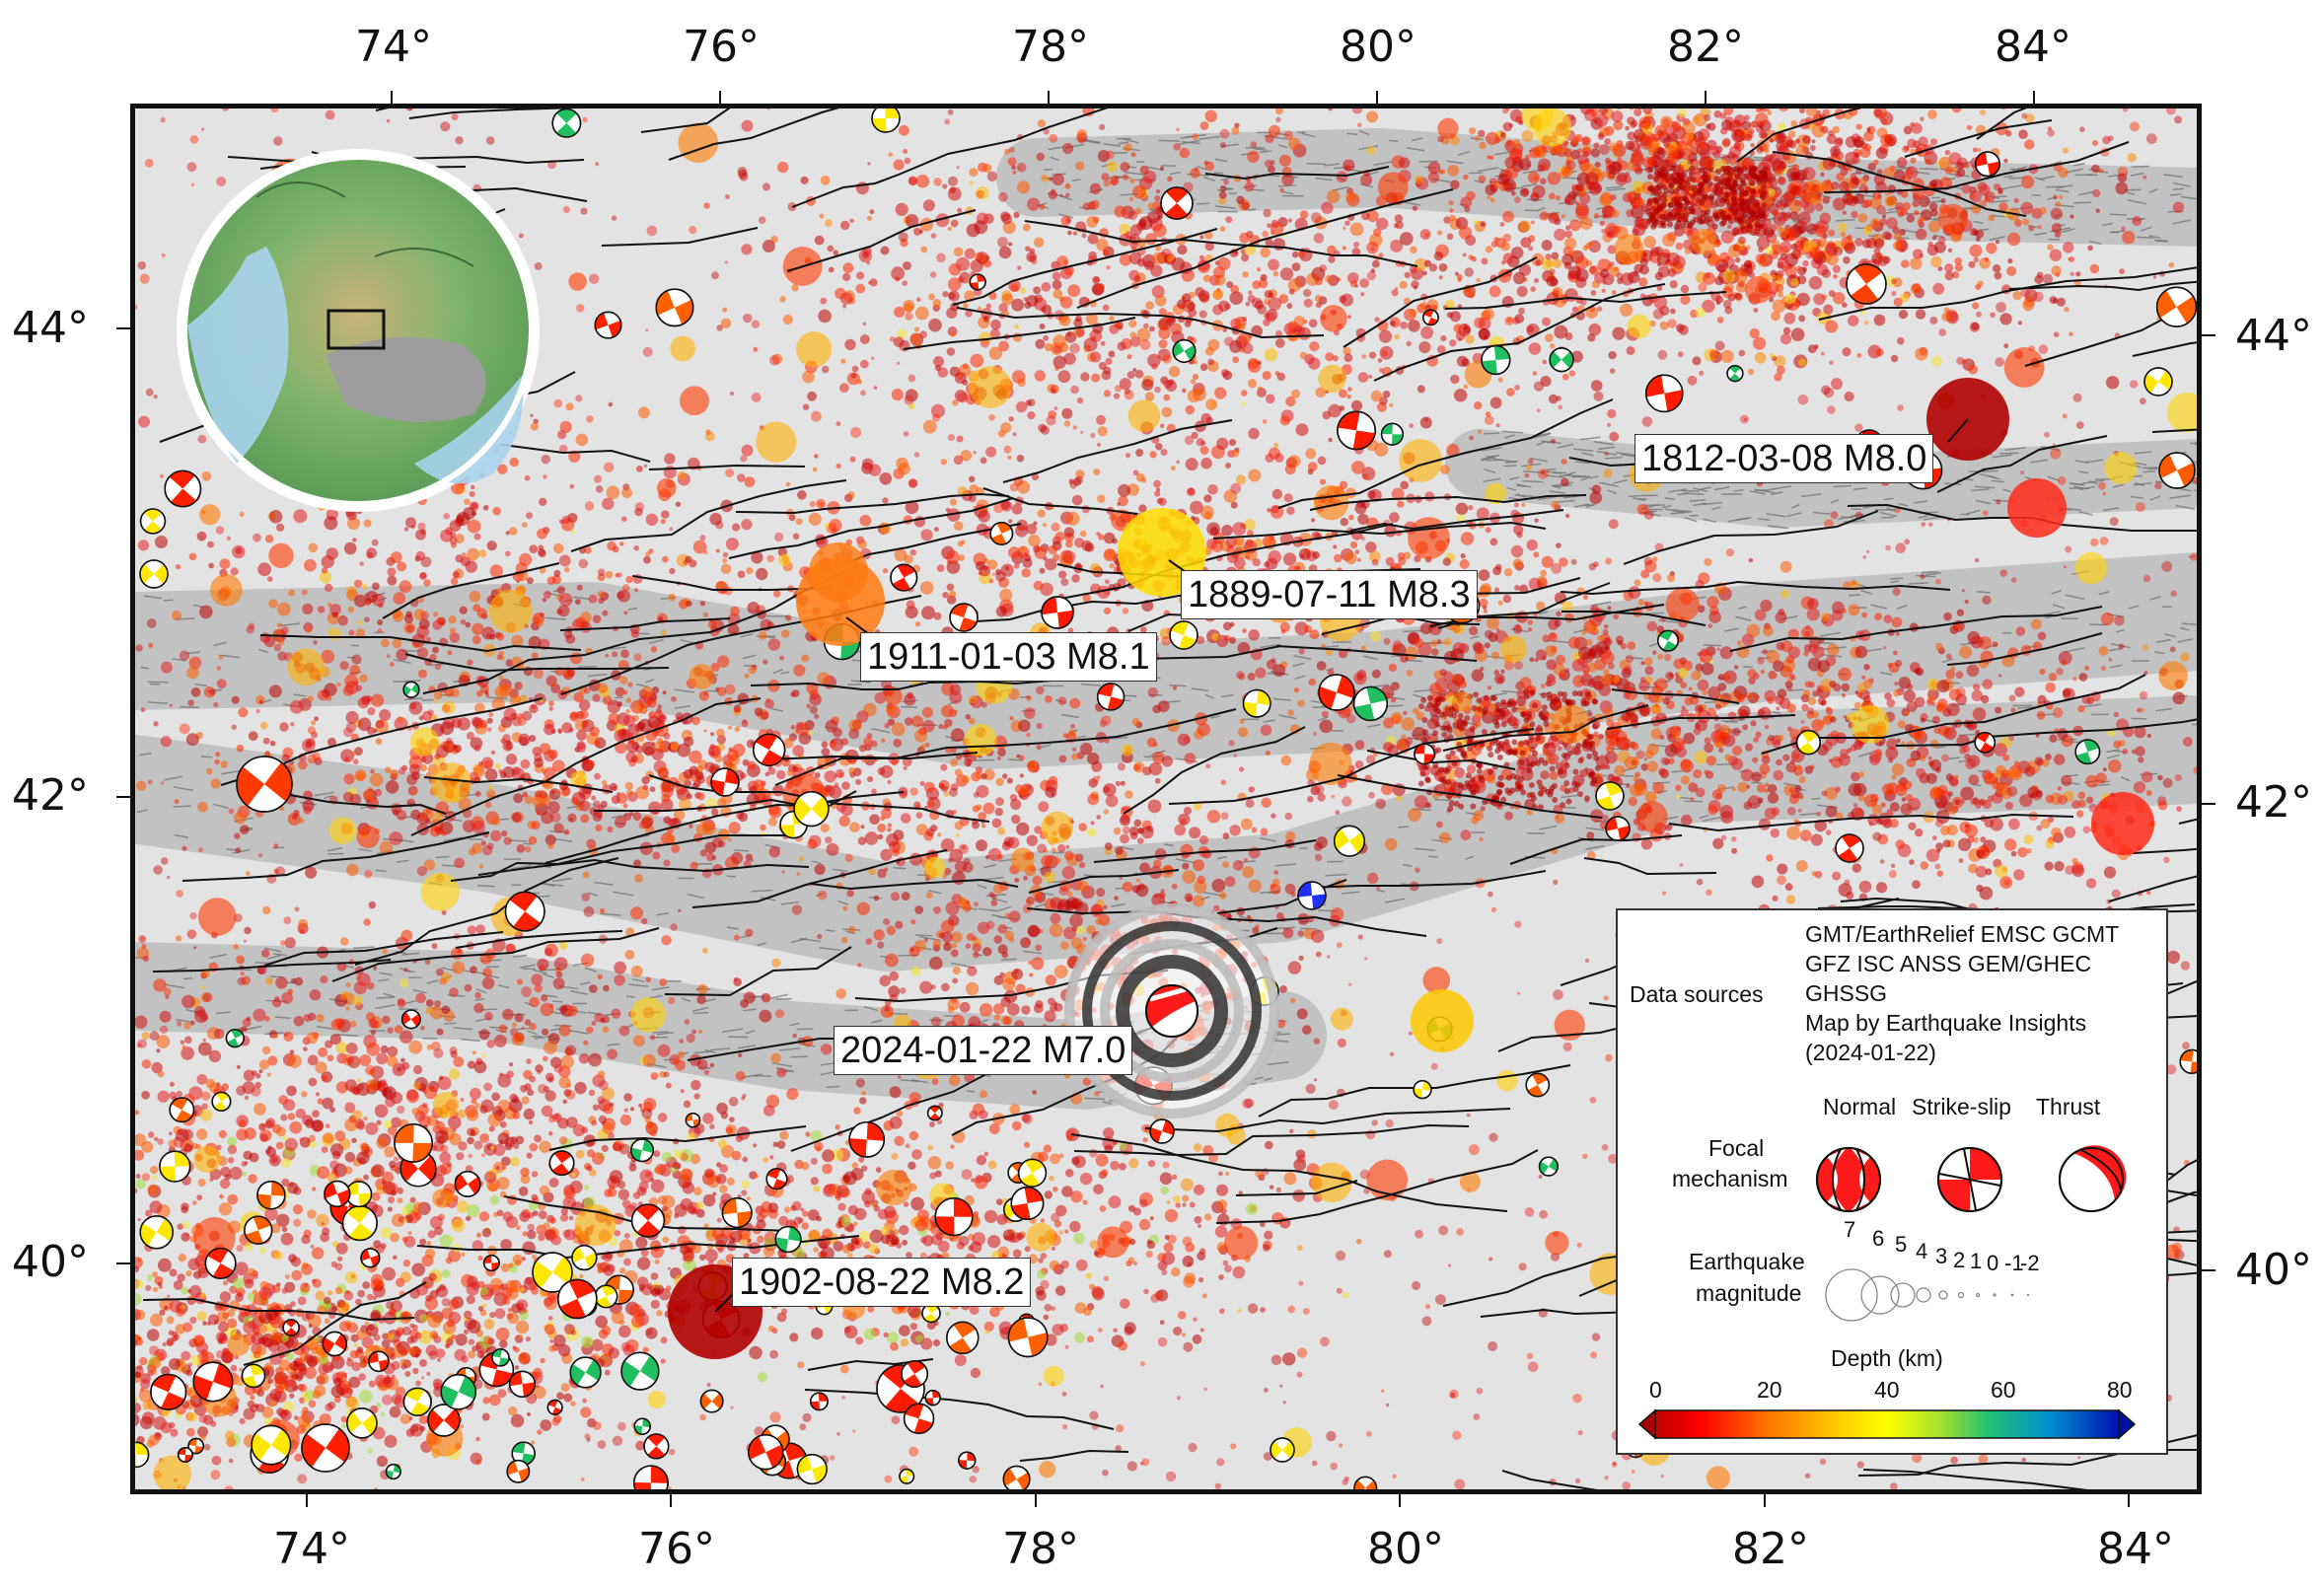  I want to click on event-label-1812: 1812-03-08 M8.0, so click(1784, 458).